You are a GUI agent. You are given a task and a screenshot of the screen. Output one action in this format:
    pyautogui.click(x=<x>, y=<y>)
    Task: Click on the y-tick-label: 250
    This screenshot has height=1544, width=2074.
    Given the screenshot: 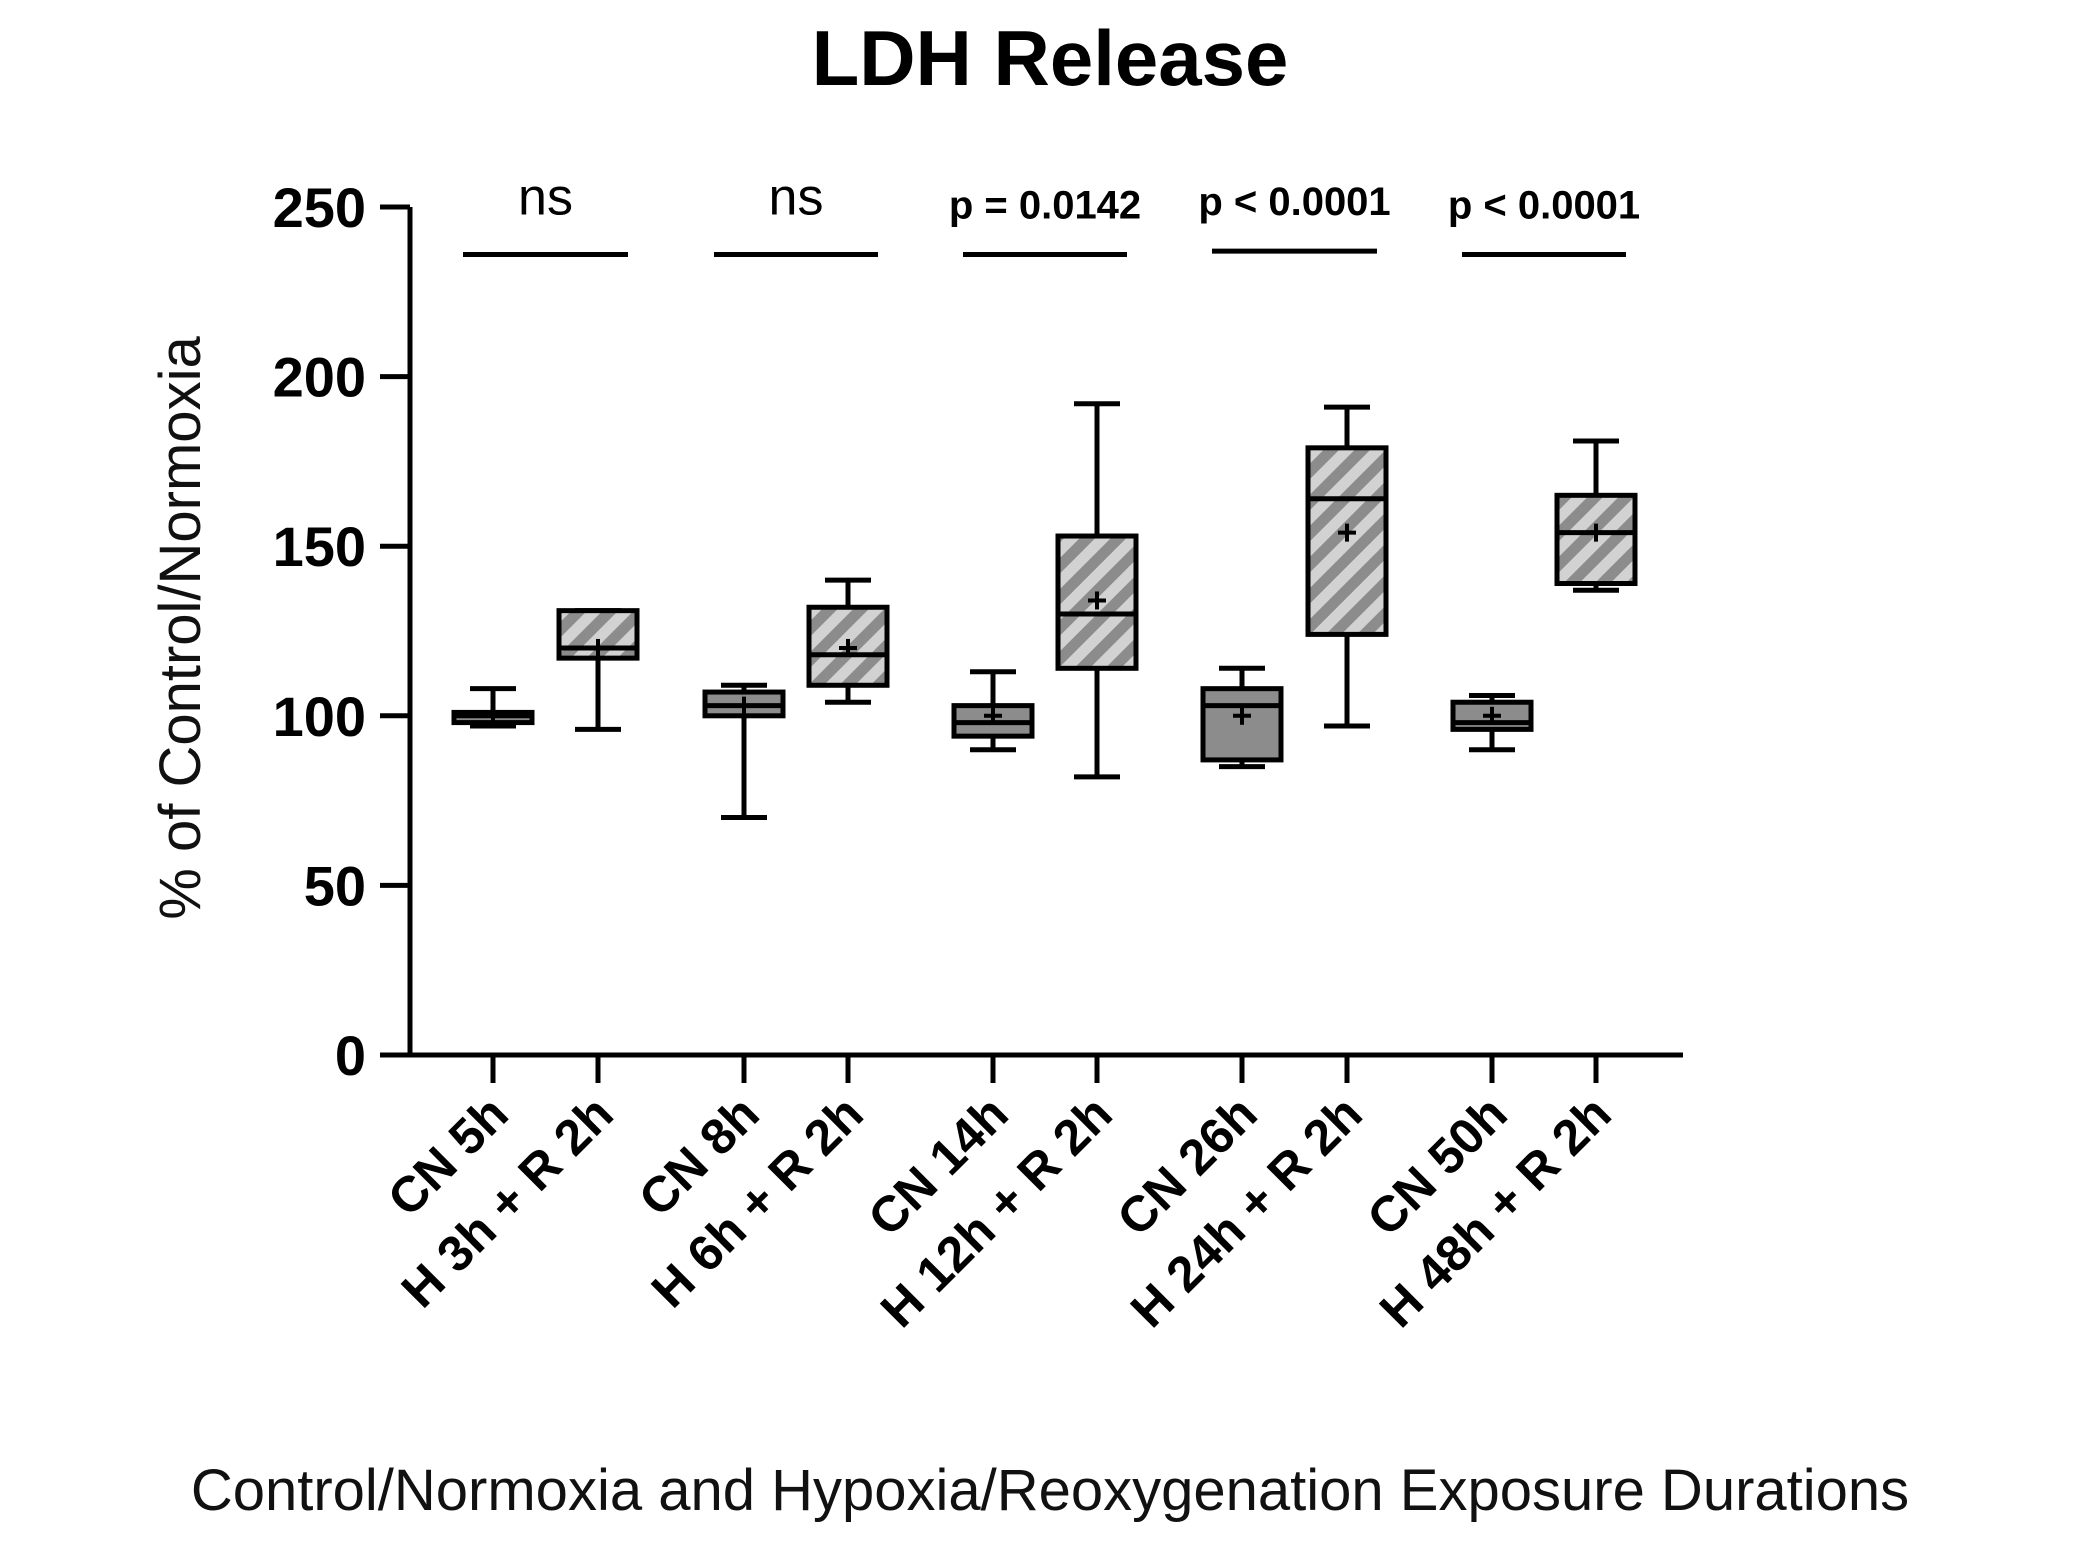 What is the action you would take?
    pyautogui.click(x=319, y=207)
    